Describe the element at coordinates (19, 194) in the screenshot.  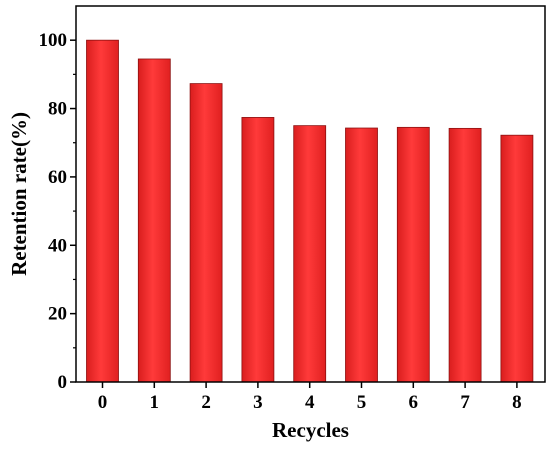
I see `y-axis-title: Retention rate(%)` at that location.